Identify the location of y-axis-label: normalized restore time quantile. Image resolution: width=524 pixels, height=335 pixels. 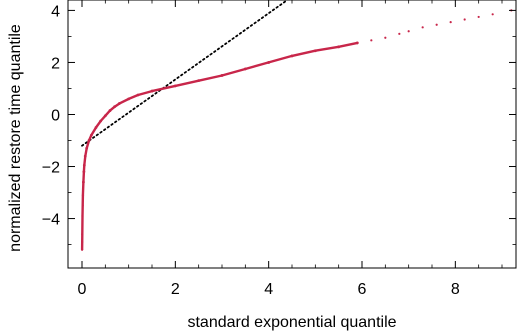
(15, 138).